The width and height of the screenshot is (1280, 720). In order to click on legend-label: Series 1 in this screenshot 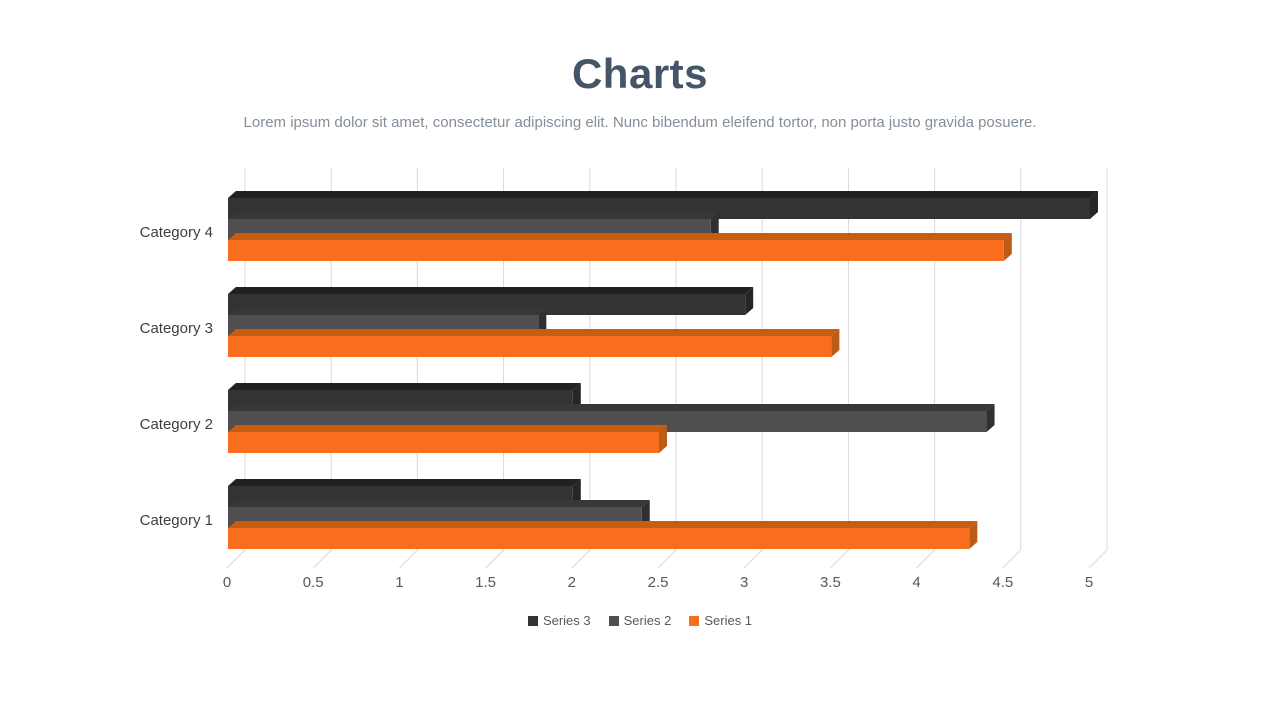, I will do `click(728, 620)`.